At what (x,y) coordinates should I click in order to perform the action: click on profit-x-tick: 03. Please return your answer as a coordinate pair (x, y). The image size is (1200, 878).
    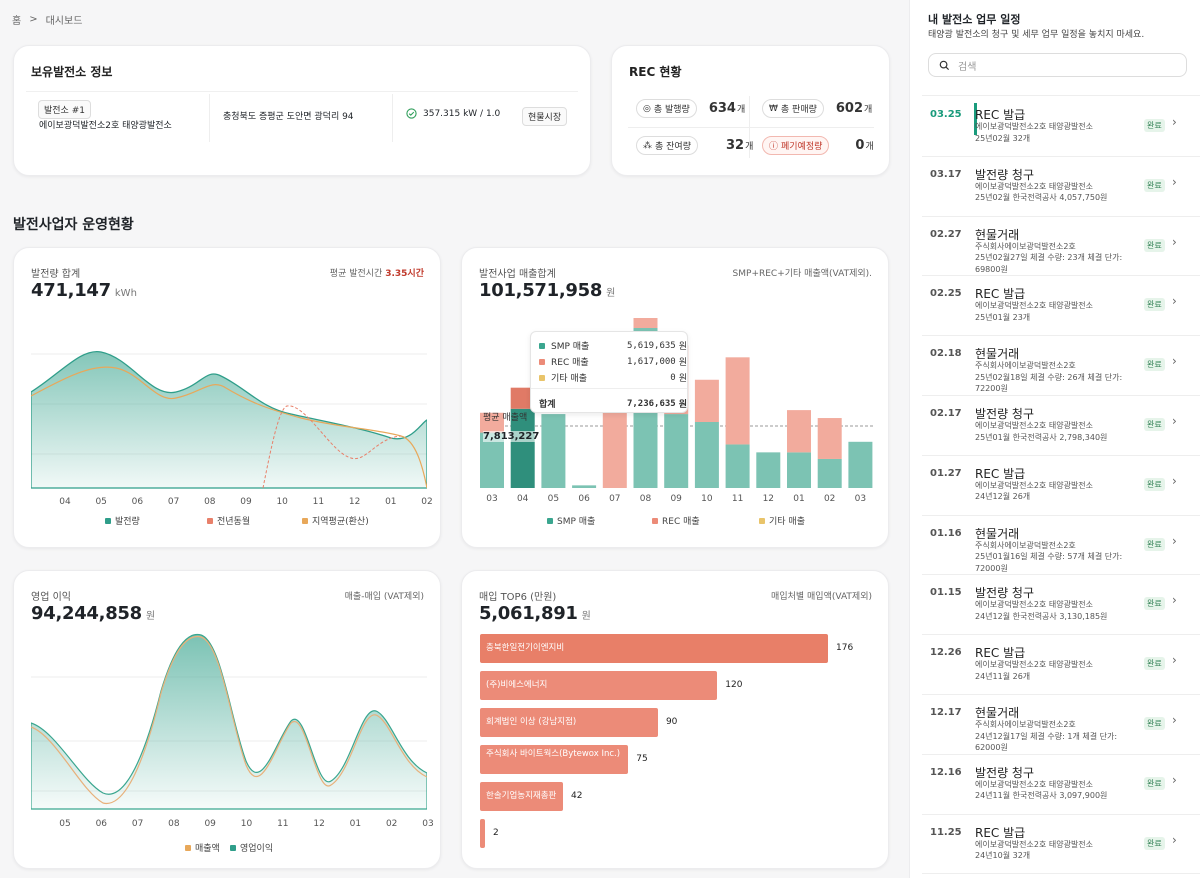
    Looking at the image, I should click on (428, 824).